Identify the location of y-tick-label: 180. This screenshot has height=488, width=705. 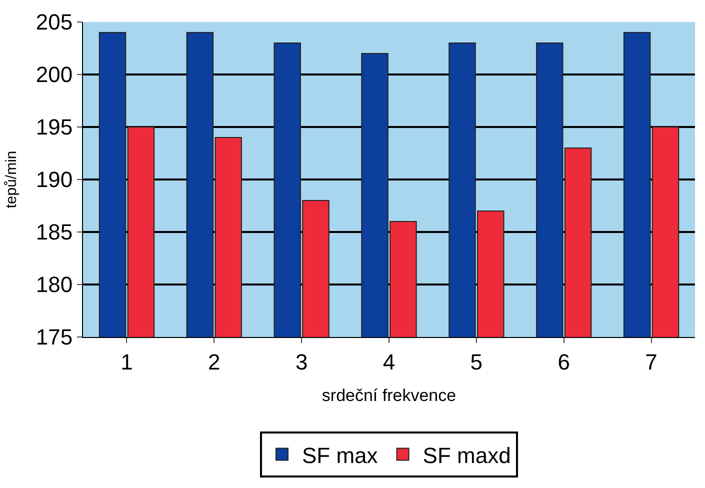
(54, 285).